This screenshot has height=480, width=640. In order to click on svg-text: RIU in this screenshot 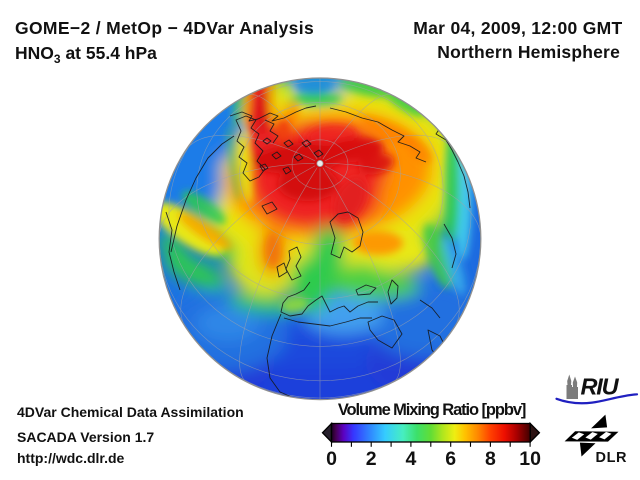, I will do `click(600, 386)`.